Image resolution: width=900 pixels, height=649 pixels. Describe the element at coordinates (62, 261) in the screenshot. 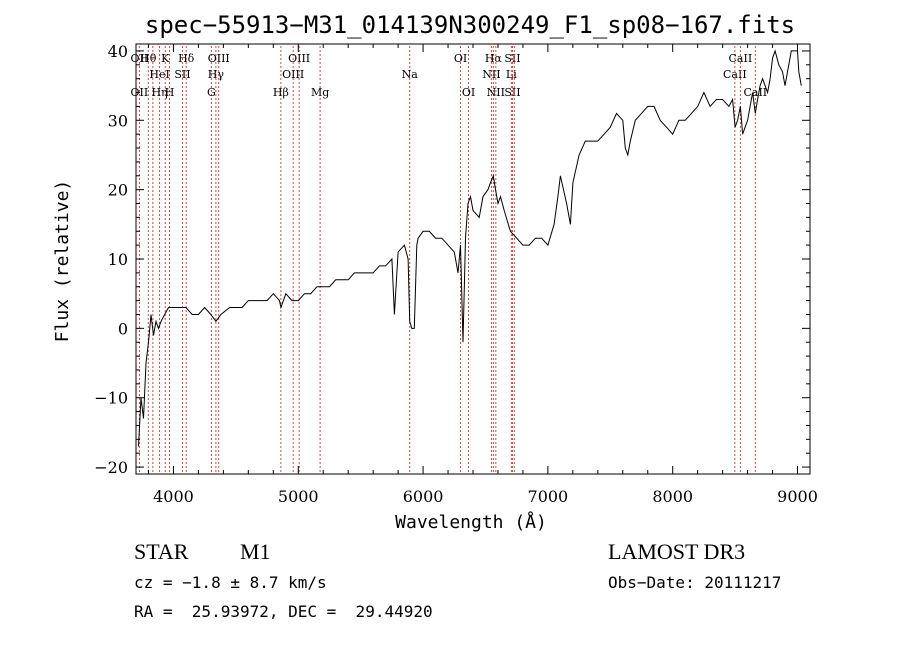

I see `y-axis-label: Flux (relative)` at that location.